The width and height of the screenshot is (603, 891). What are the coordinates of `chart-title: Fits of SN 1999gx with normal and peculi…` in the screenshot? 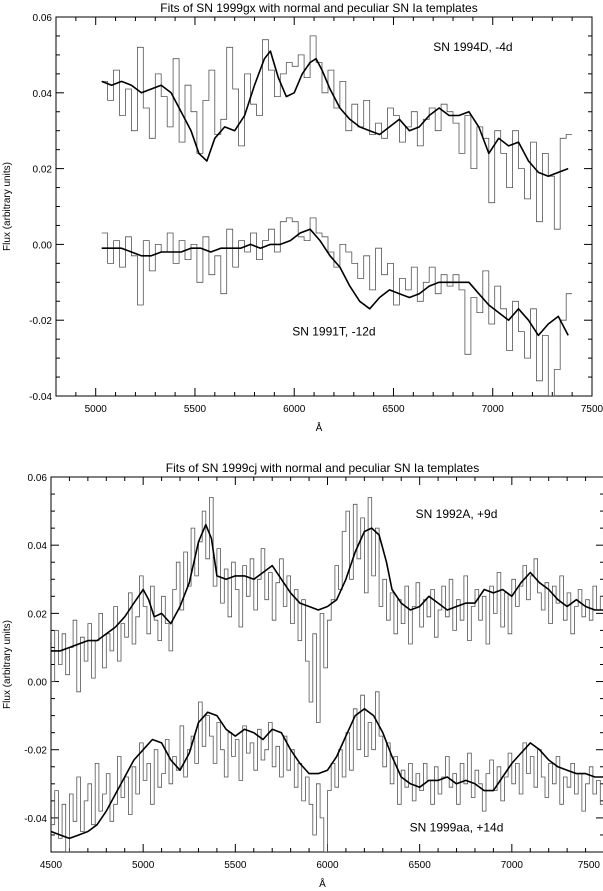 It's located at (318, 8).